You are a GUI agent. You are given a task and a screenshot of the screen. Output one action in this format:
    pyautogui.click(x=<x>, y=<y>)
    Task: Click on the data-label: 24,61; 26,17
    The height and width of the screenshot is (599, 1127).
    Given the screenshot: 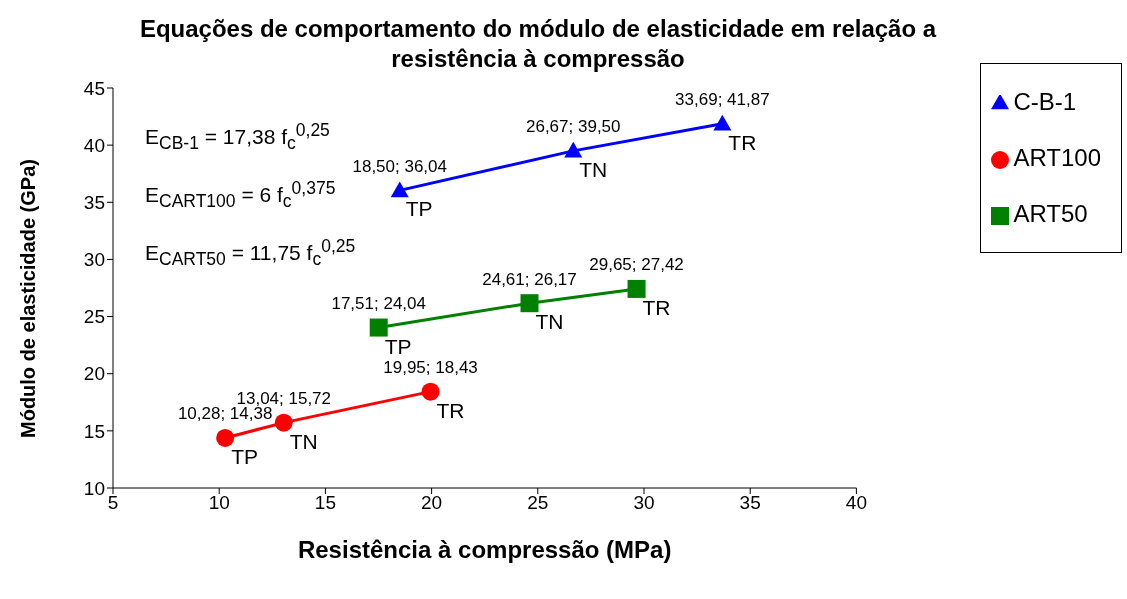 What is the action you would take?
    pyautogui.click(x=529, y=279)
    